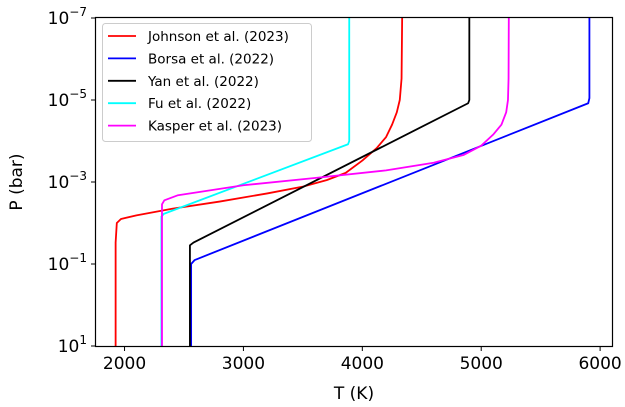  I want to click on y-tick-label: 10¹, so click(72, 345).